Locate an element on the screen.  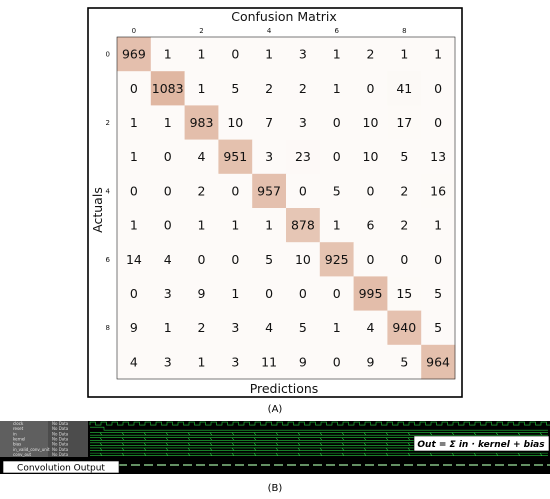
y-tick-label: 4 is located at coordinates (108, 191).